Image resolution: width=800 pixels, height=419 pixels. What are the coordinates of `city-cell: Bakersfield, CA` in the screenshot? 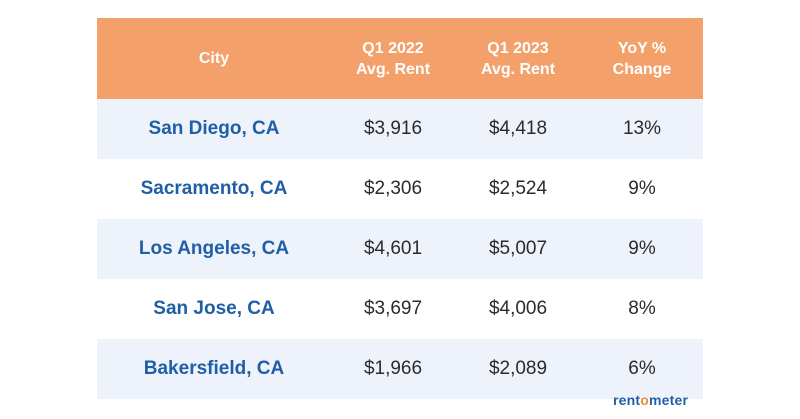 It's located at (214, 368).